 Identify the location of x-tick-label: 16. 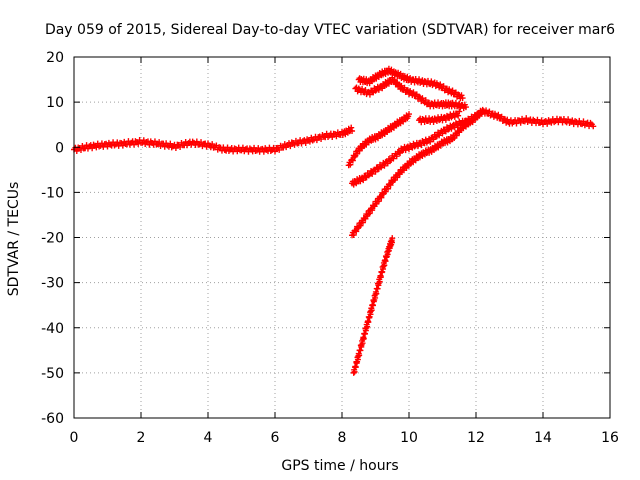
(610, 438).